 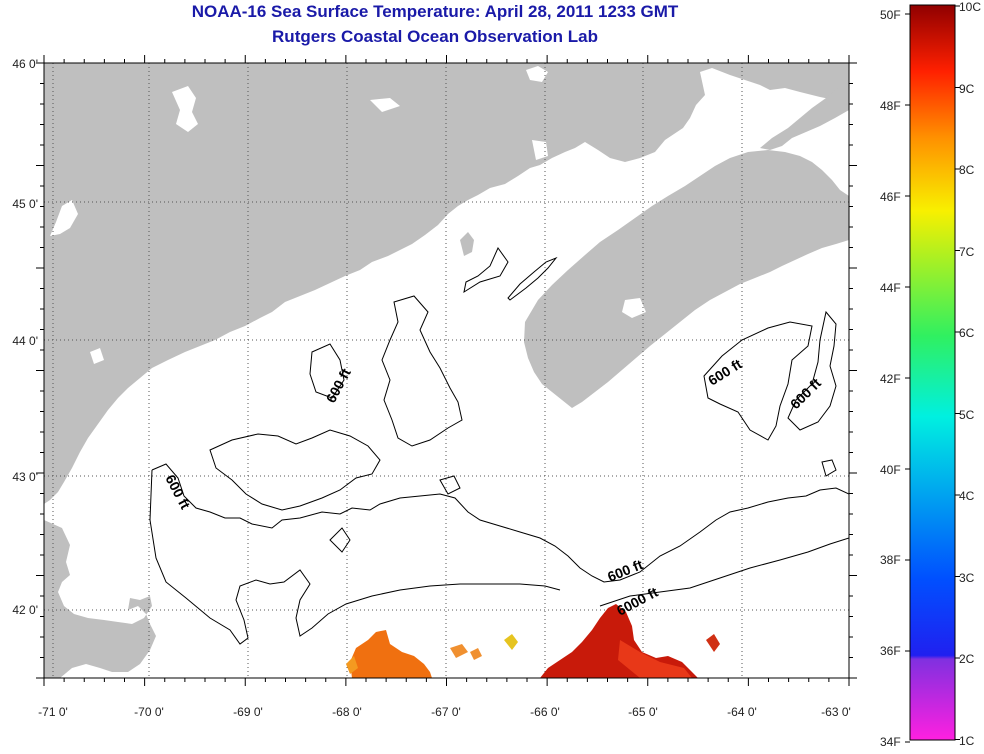 I want to click on colorbar-label-f: 40F, so click(x=890, y=470).